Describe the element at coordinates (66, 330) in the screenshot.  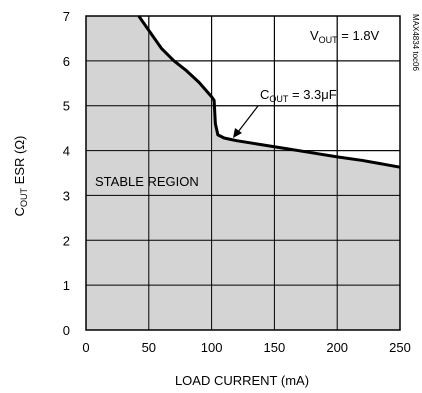
I see `y-tick-label-0: 0` at that location.